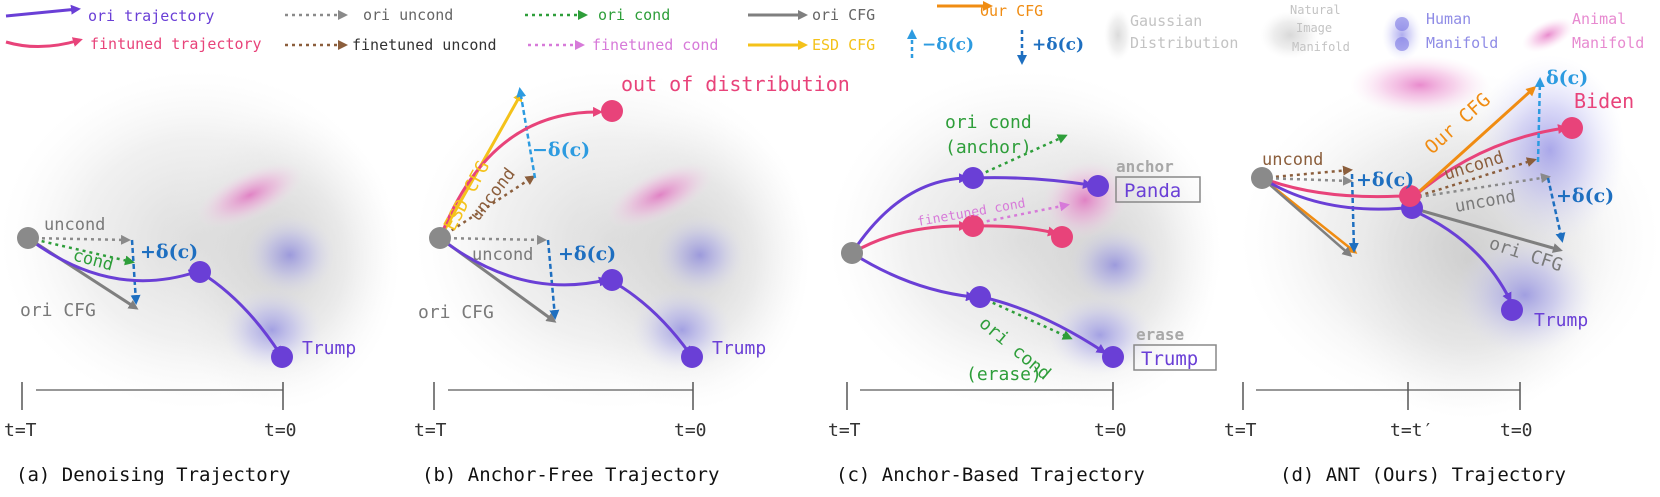 Image resolution: width=1660 pixels, height=497 pixels. Describe the element at coordinates (1160, 334) in the screenshot. I see `panel-c-erase-tag: erase` at that location.